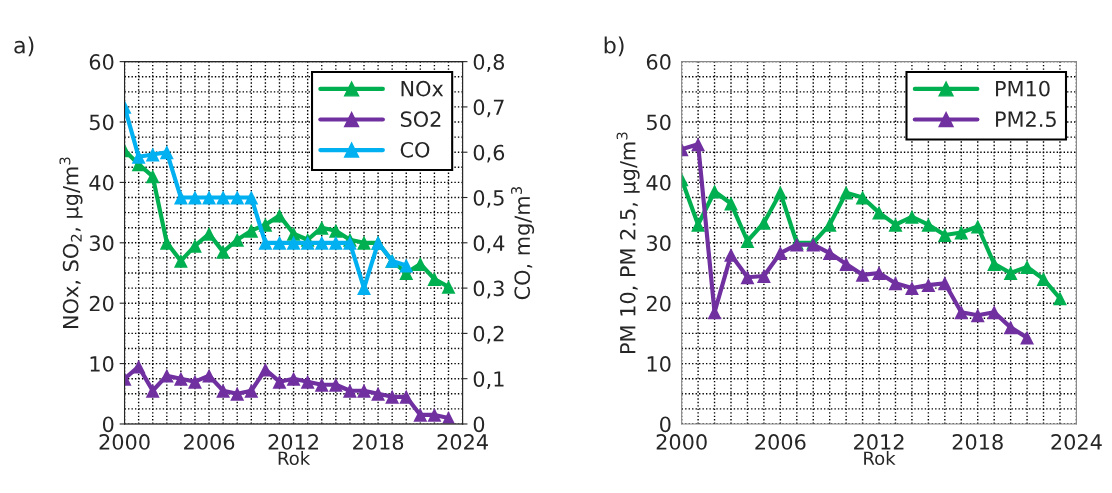 The image size is (1112, 493). I want to click on y2-tick-label: 0,4, so click(489, 244).